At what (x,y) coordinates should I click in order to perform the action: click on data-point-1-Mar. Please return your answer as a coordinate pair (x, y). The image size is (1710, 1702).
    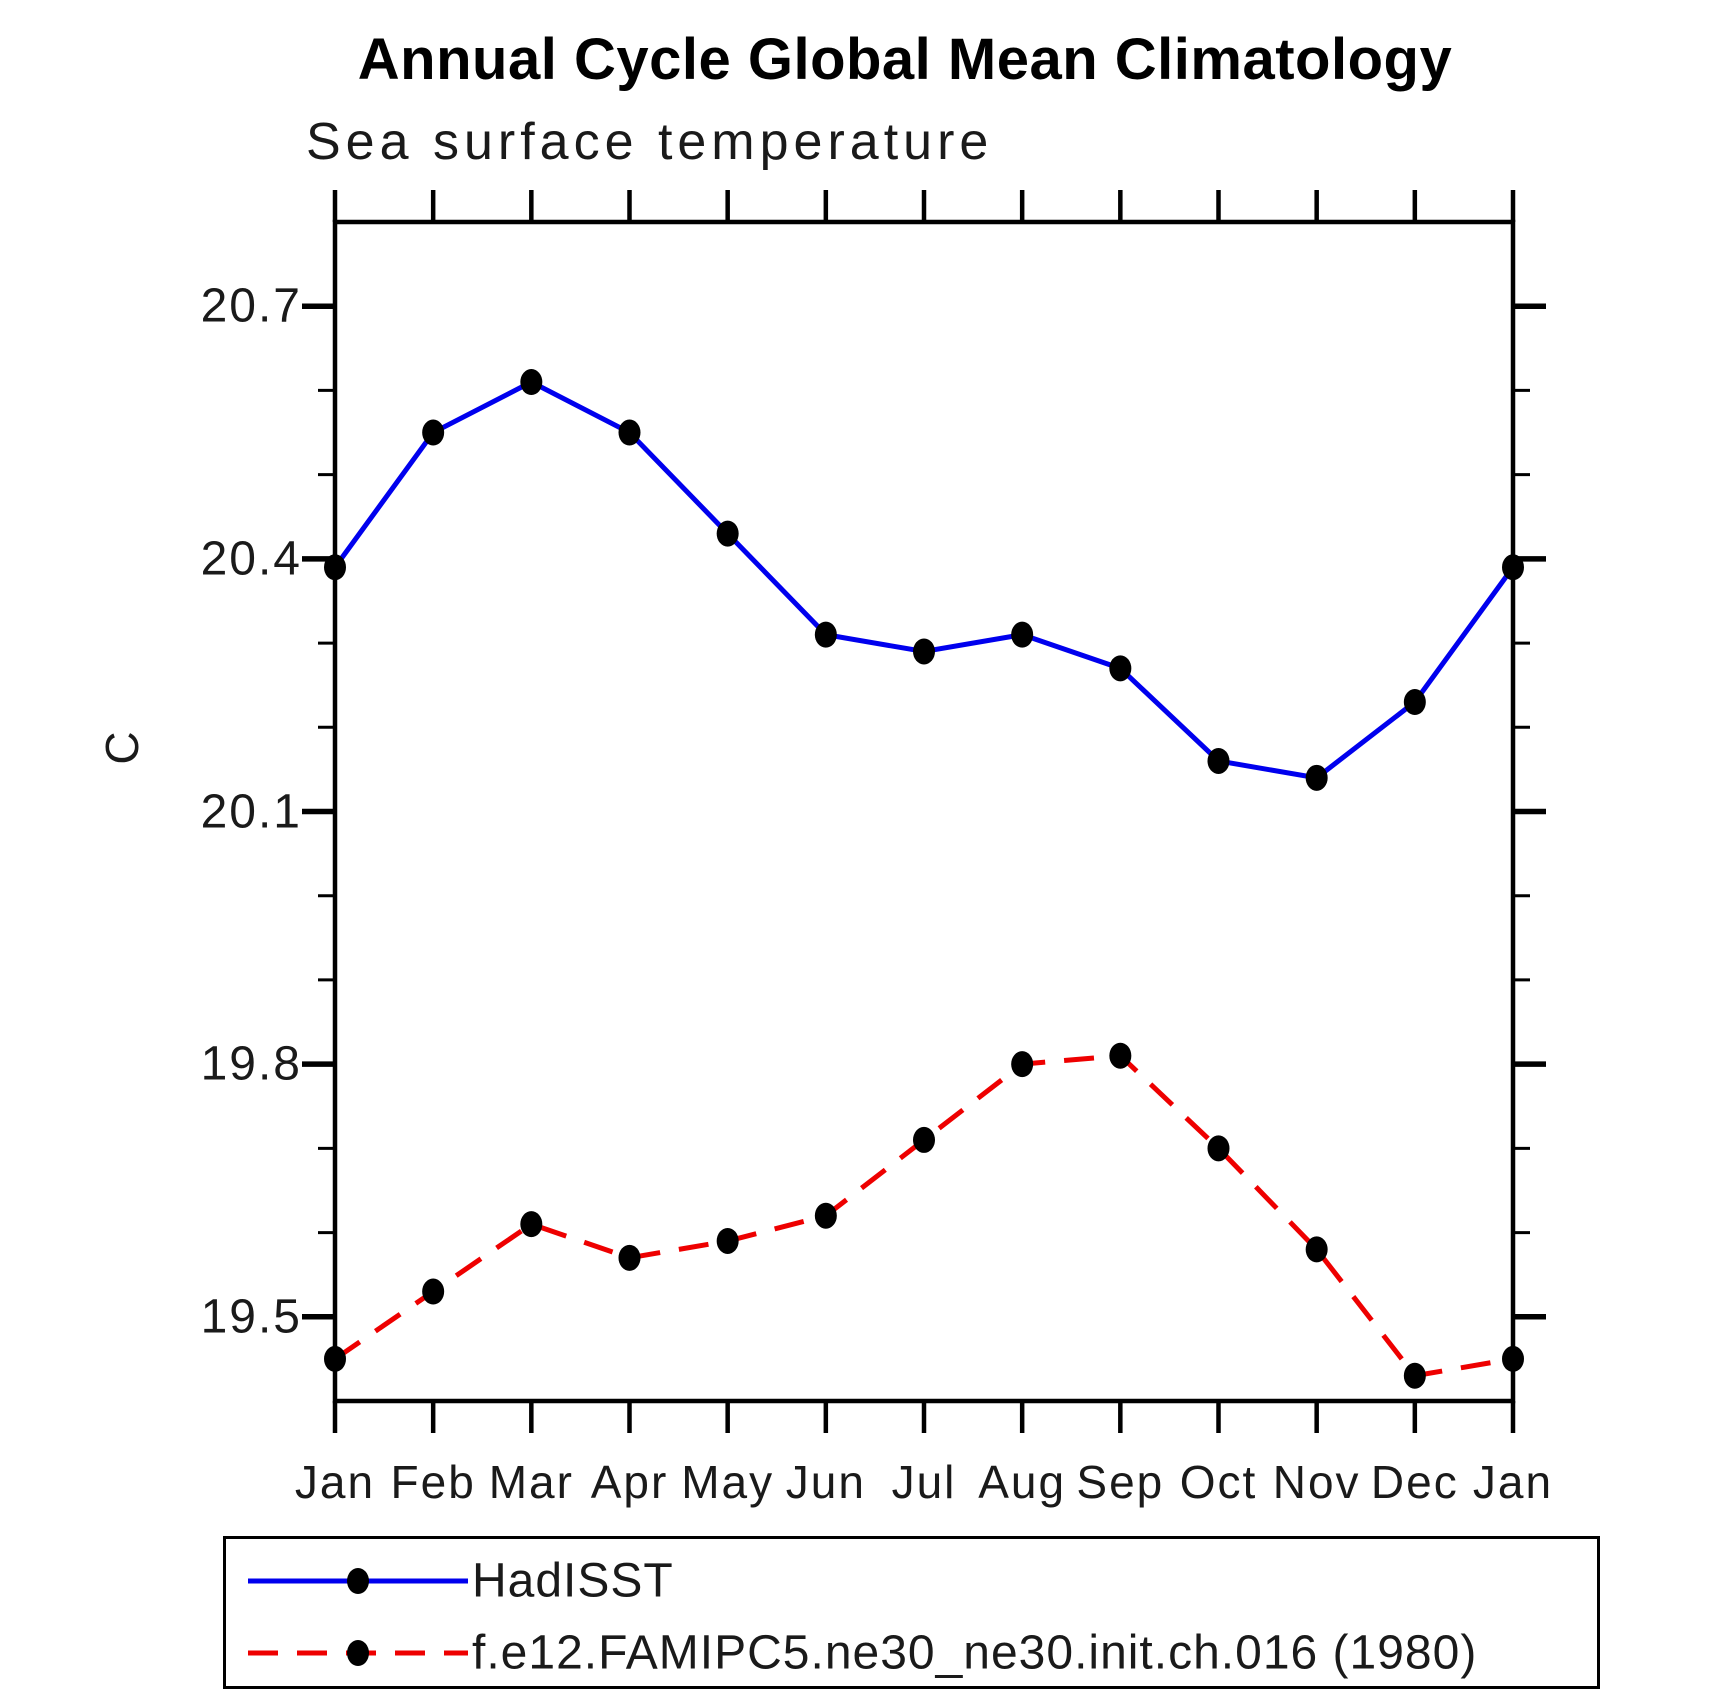
    Looking at the image, I should click on (531, 1224).